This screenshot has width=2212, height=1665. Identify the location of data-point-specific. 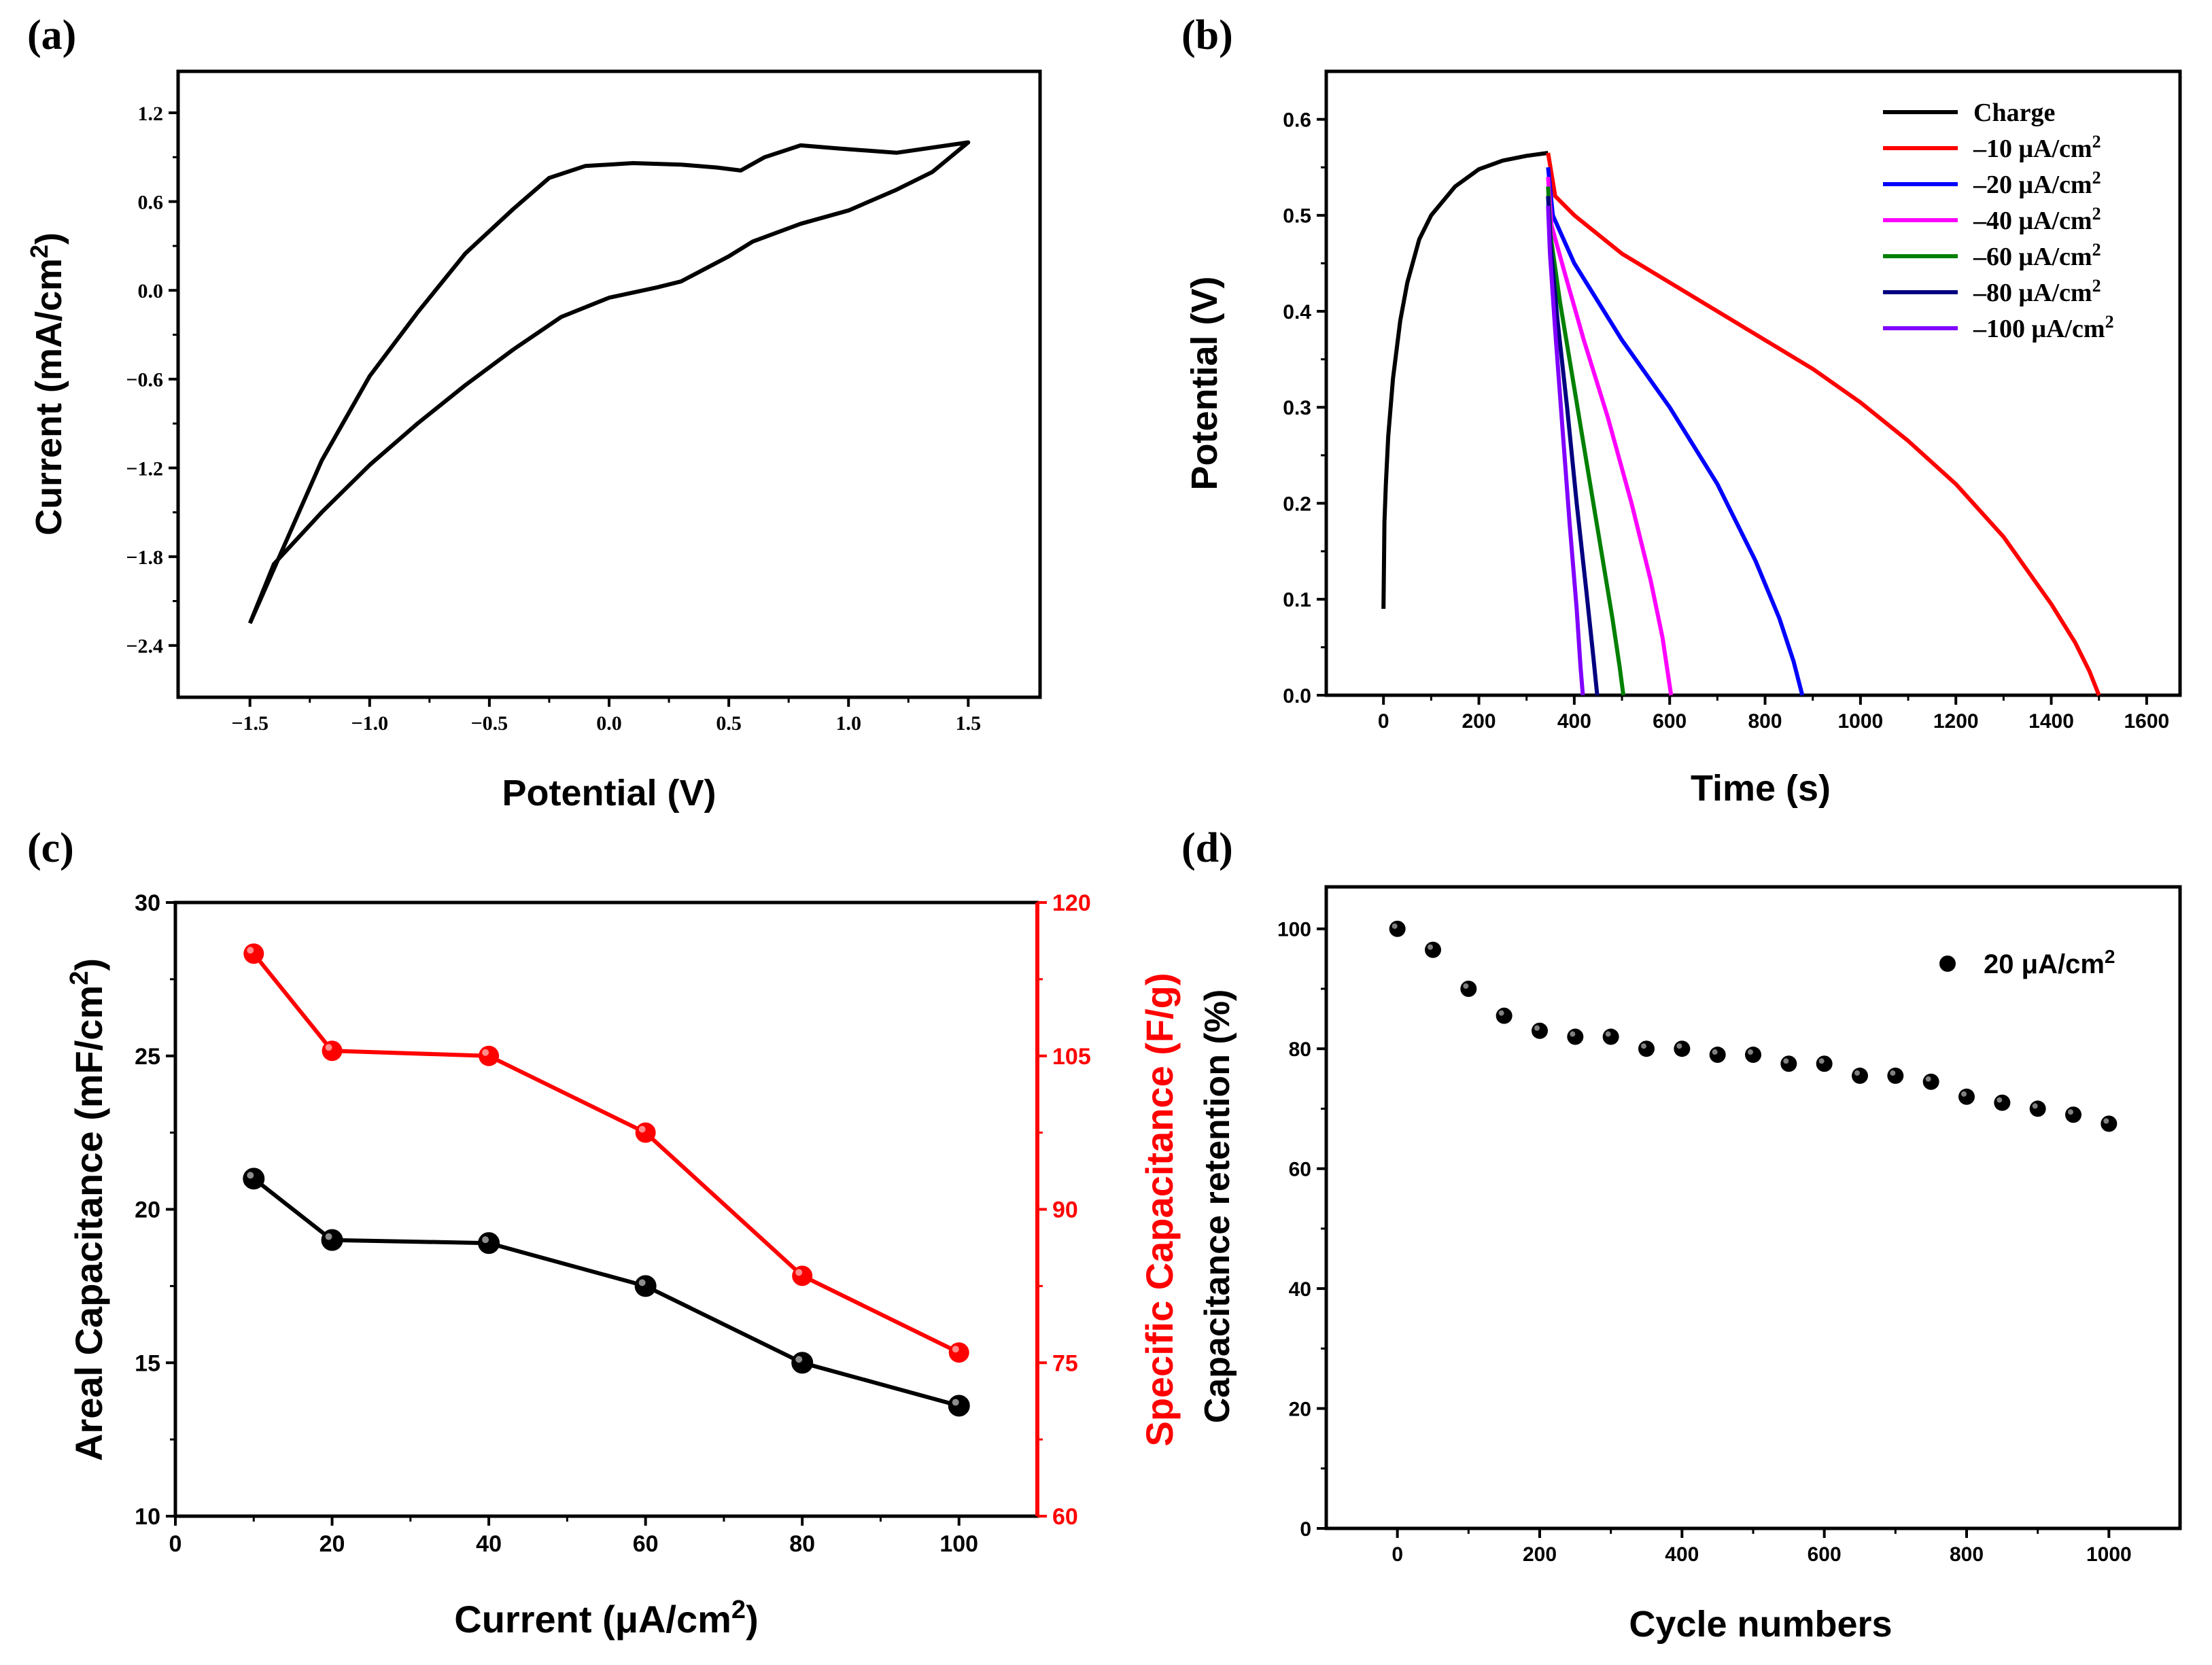
(253, 953).